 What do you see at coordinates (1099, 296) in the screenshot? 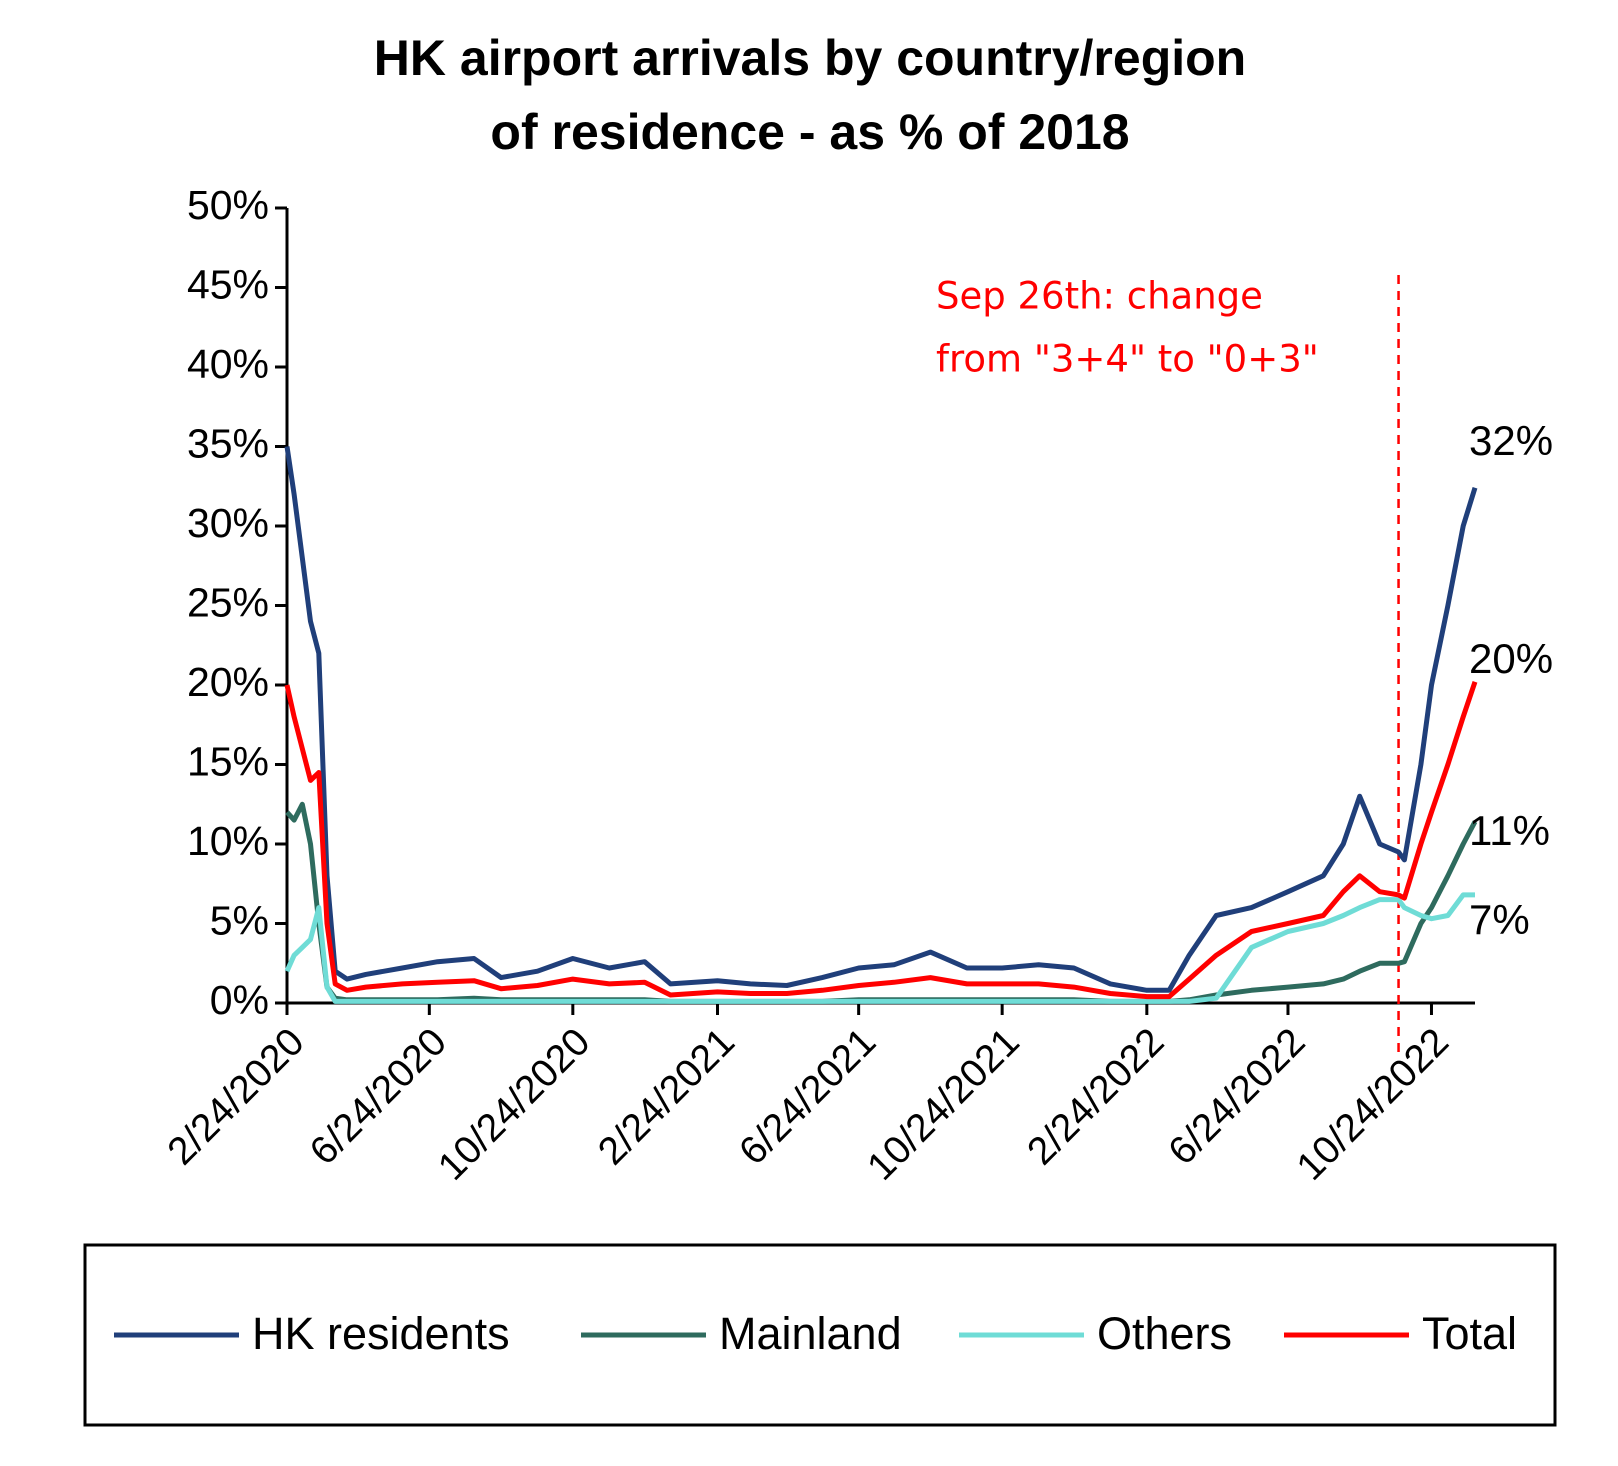
I see `annotation-text: Sep 26th: change` at bounding box center [1099, 296].